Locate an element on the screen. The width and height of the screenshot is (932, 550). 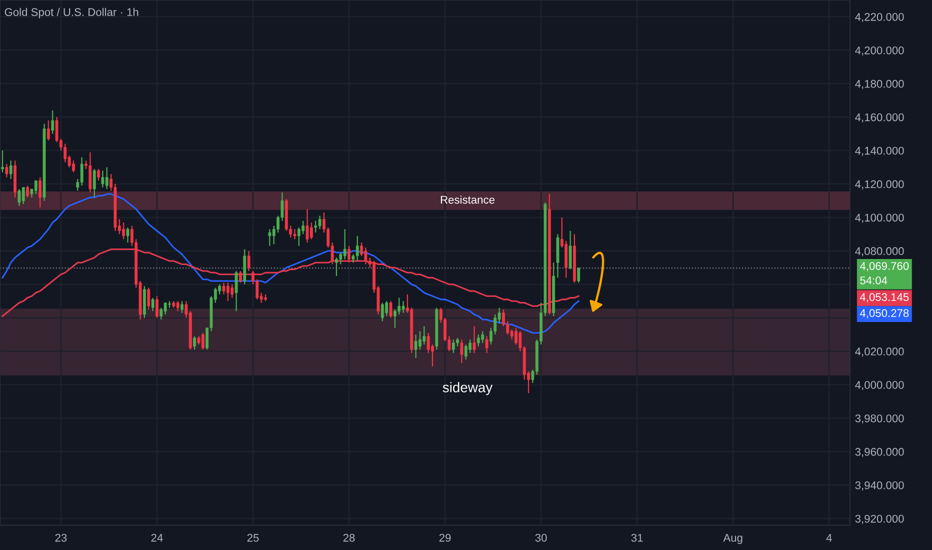
text: 4,050.278 is located at coordinates (884, 313).